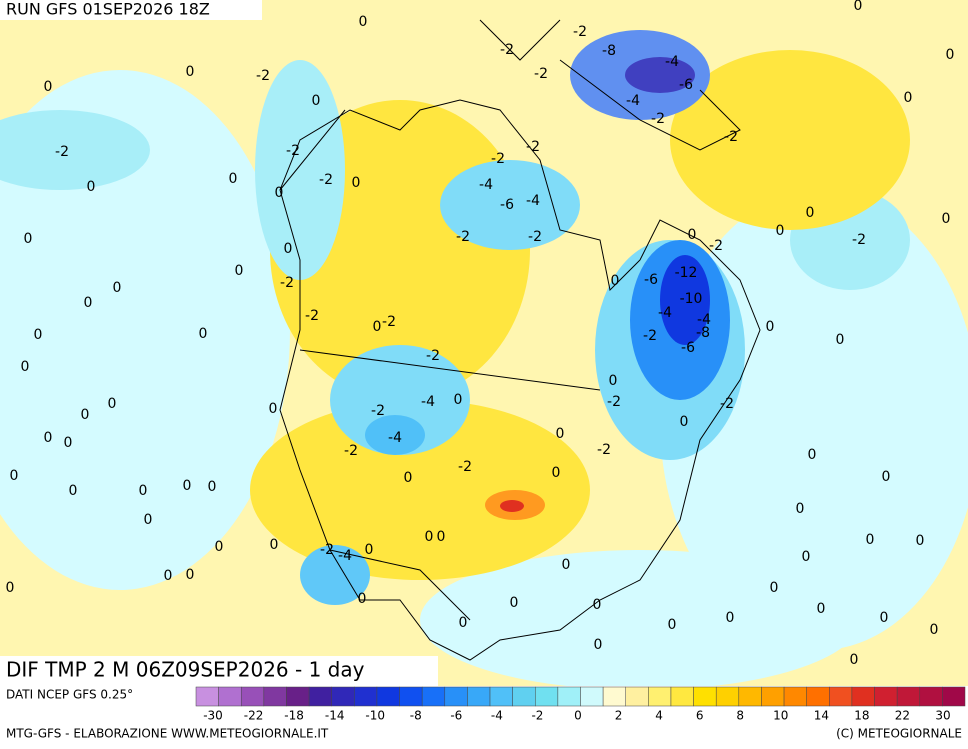 The height and width of the screenshot is (749, 968). Describe the element at coordinates (69, 695) in the screenshot. I see `source-label: DATI NCEP GFS 0.25°` at that location.